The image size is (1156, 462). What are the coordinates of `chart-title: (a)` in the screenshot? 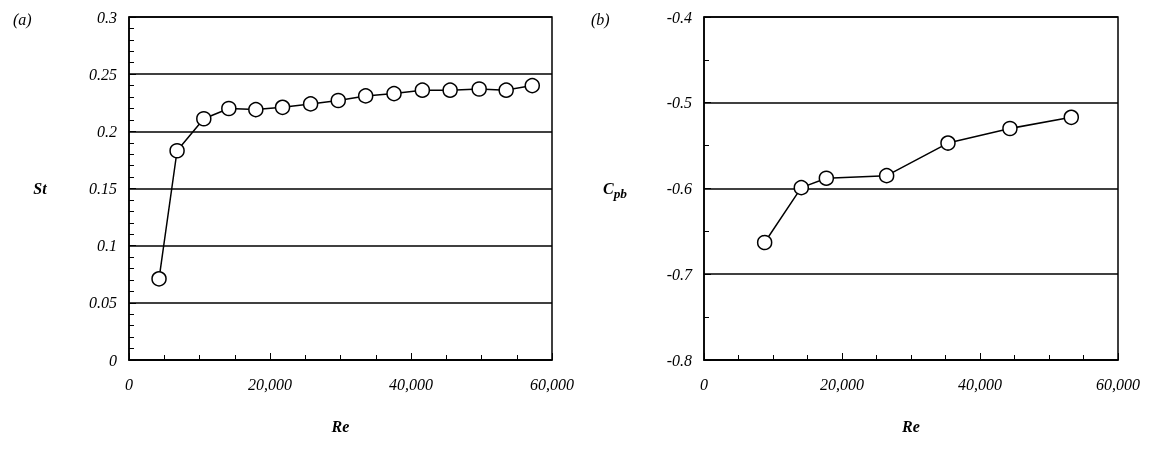 It's located at (22, 19).